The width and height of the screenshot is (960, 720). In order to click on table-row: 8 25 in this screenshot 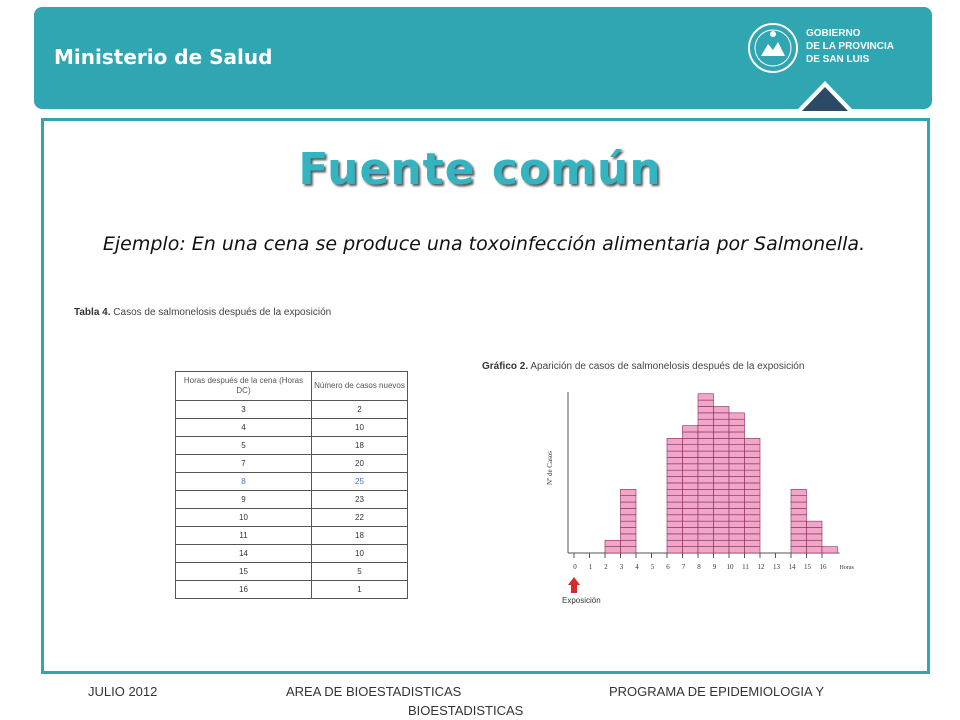, I will do `click(291, 481)`.